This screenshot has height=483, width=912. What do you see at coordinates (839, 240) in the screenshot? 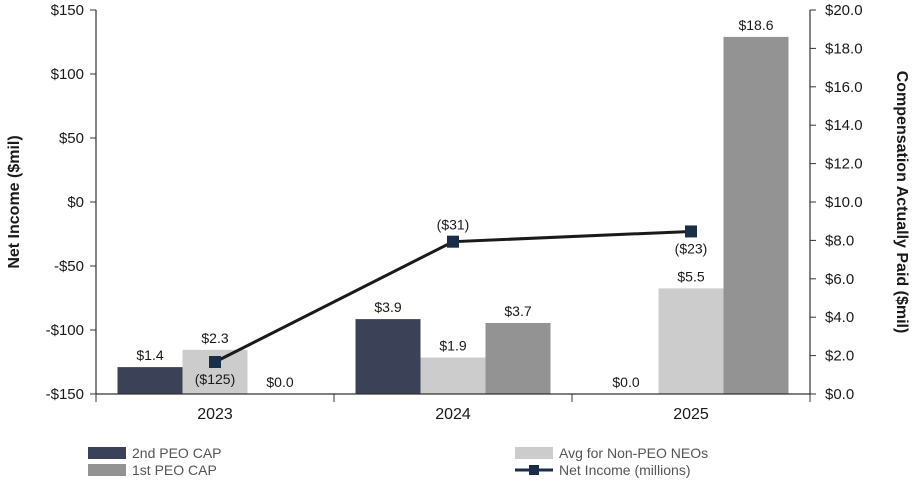
I see `right-tick-label: $8.0` at bounding box center [839, 240].